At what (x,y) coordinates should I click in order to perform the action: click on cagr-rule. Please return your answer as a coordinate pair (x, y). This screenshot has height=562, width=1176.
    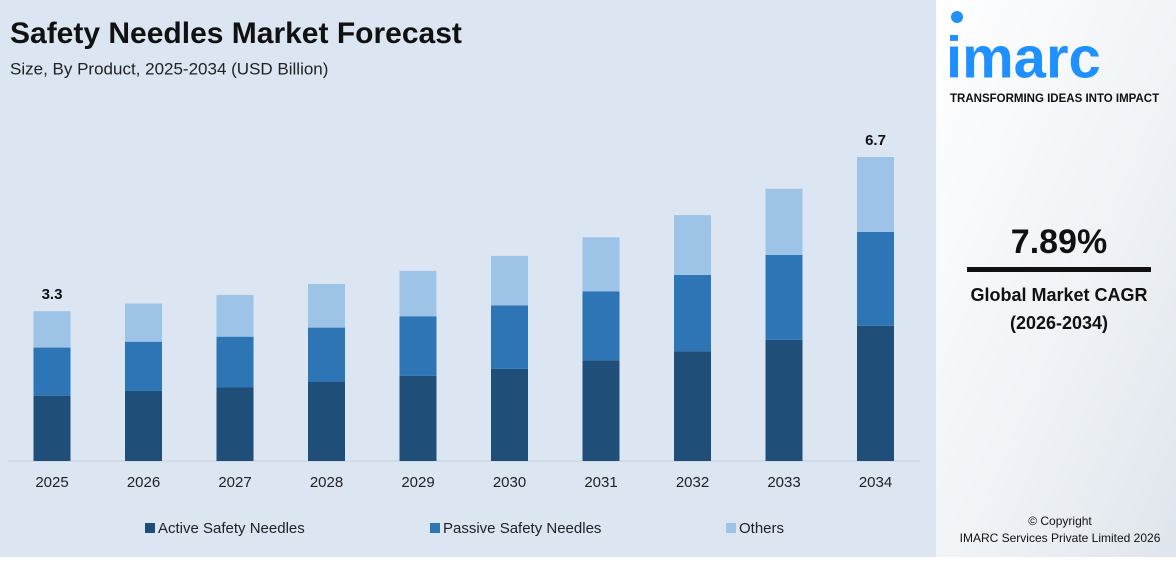
    Looking at the image, I should click on (1059, 269).